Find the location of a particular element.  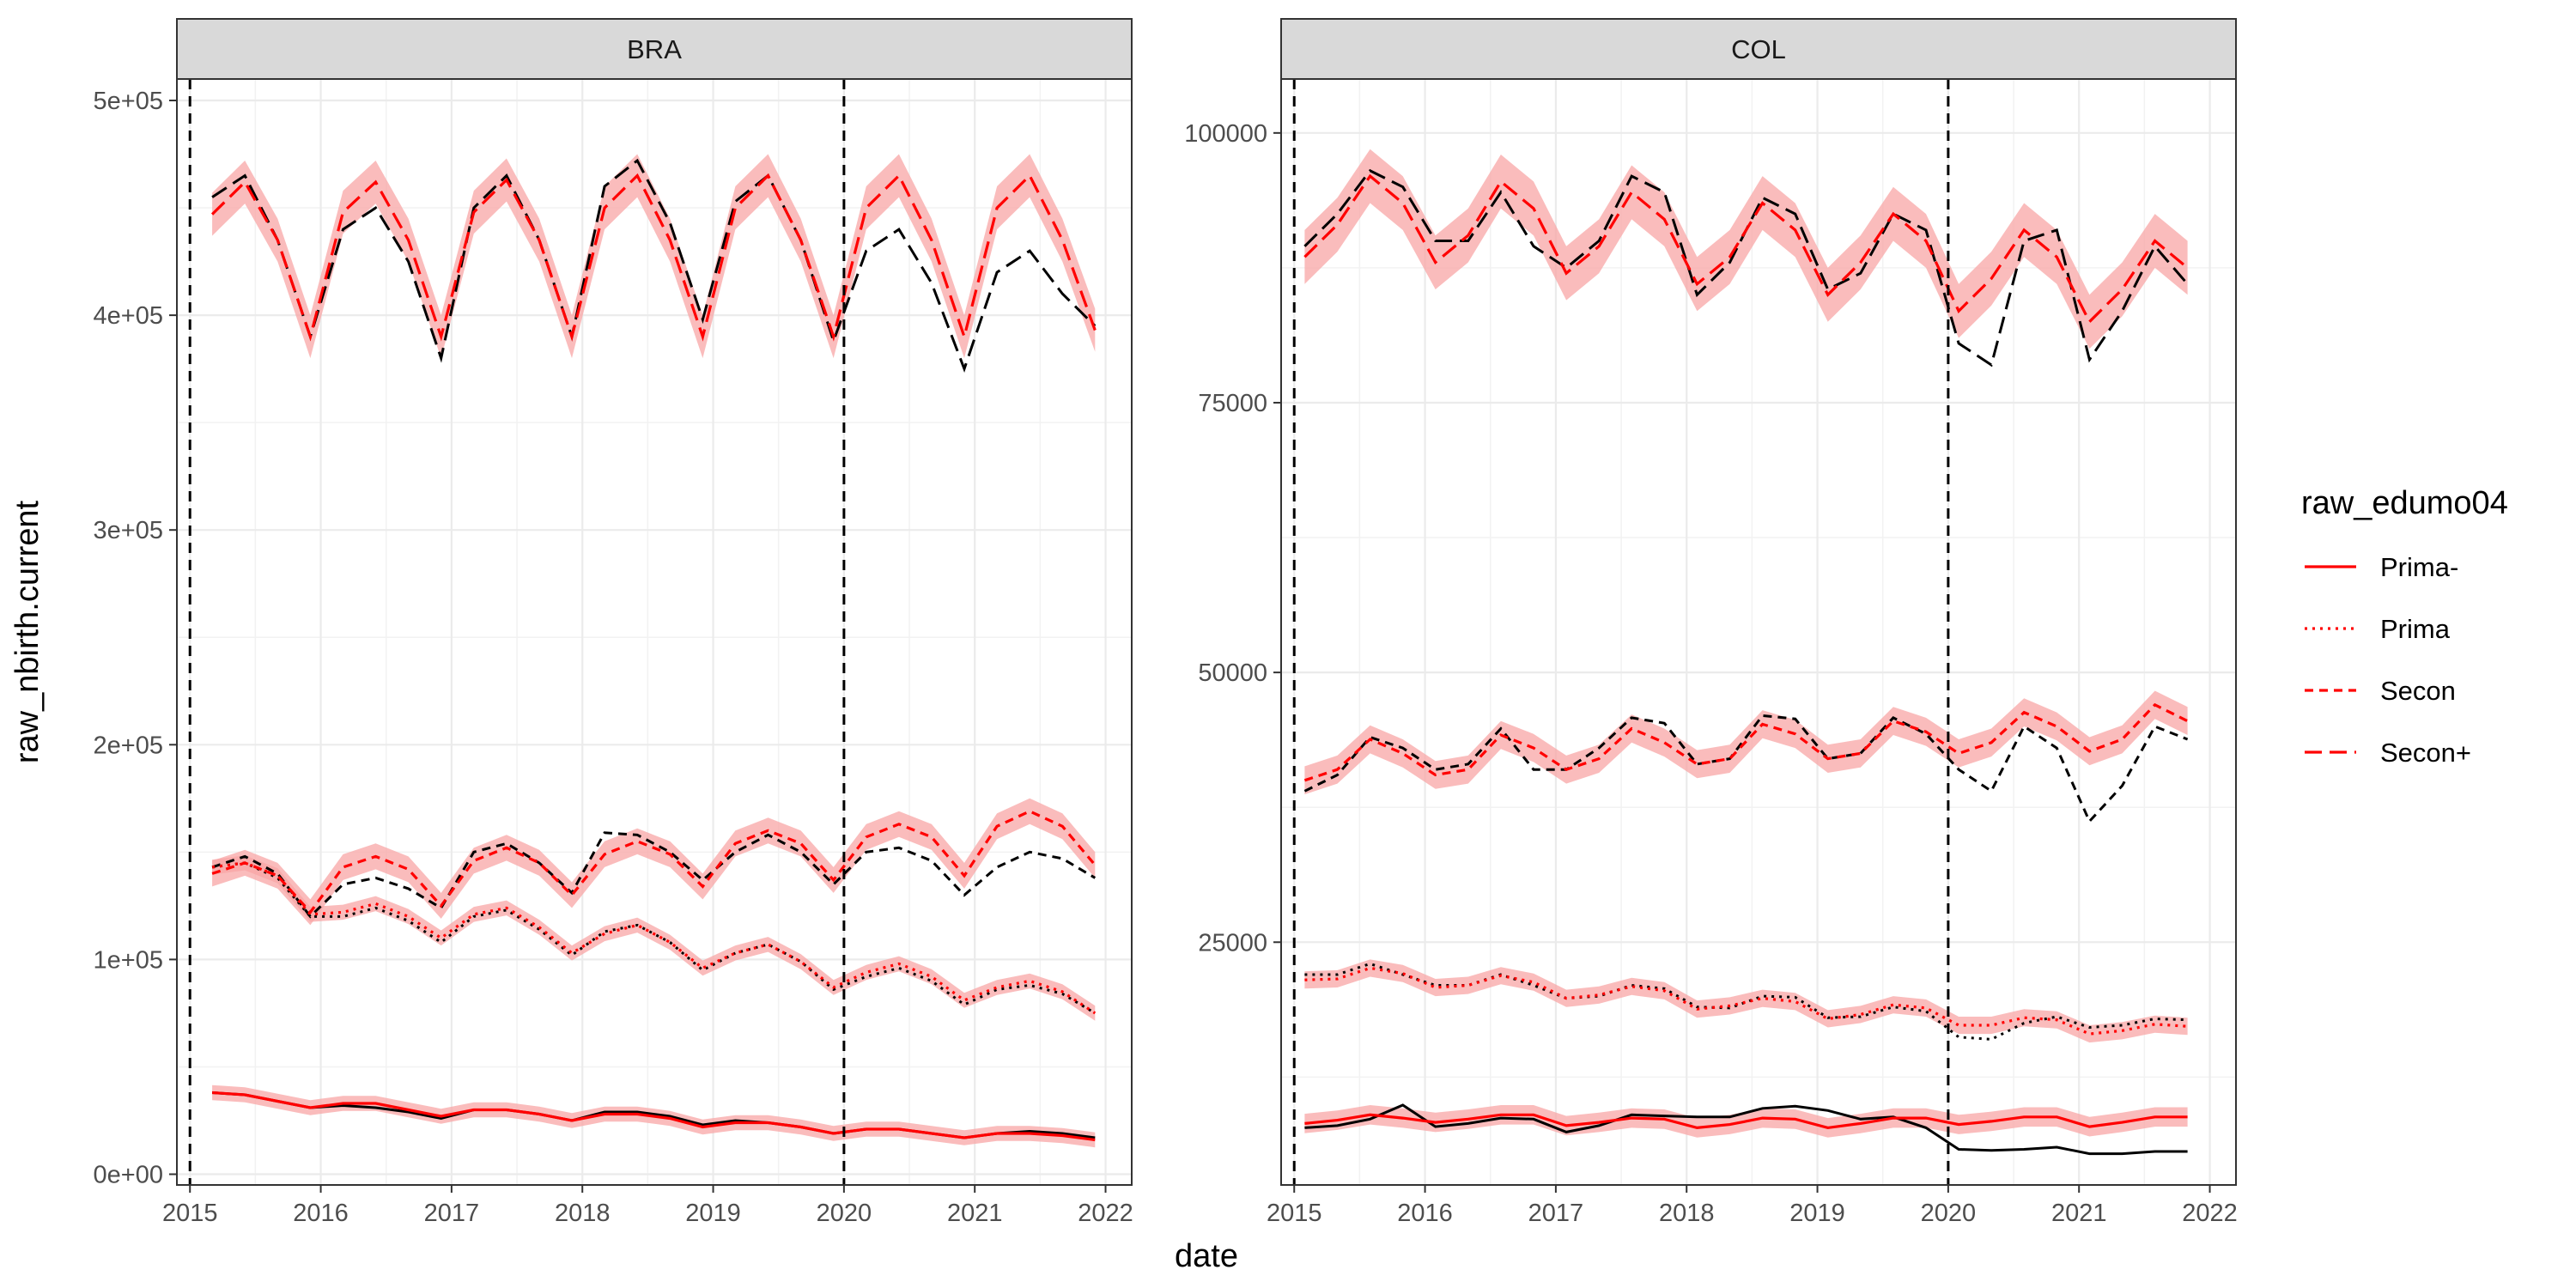

fitted-line-bra-secon-plus is located at coordinates (653, 258).